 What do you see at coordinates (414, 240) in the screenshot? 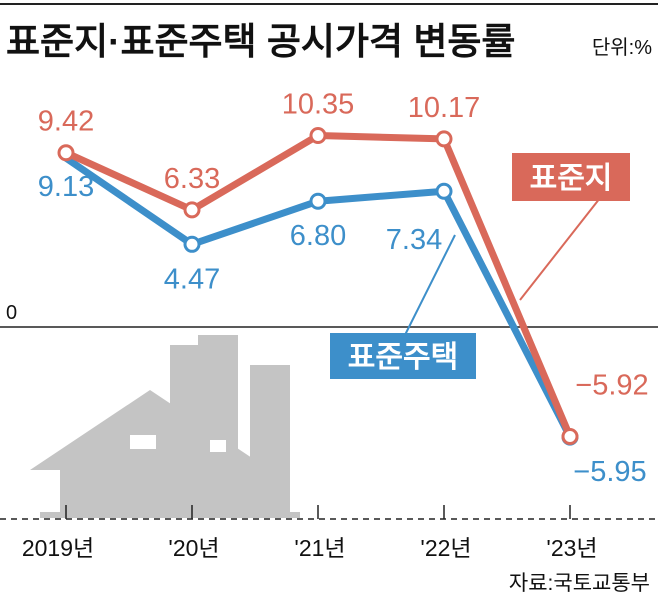
I see `data-label: 7.34` at bounding box center [414, 240].